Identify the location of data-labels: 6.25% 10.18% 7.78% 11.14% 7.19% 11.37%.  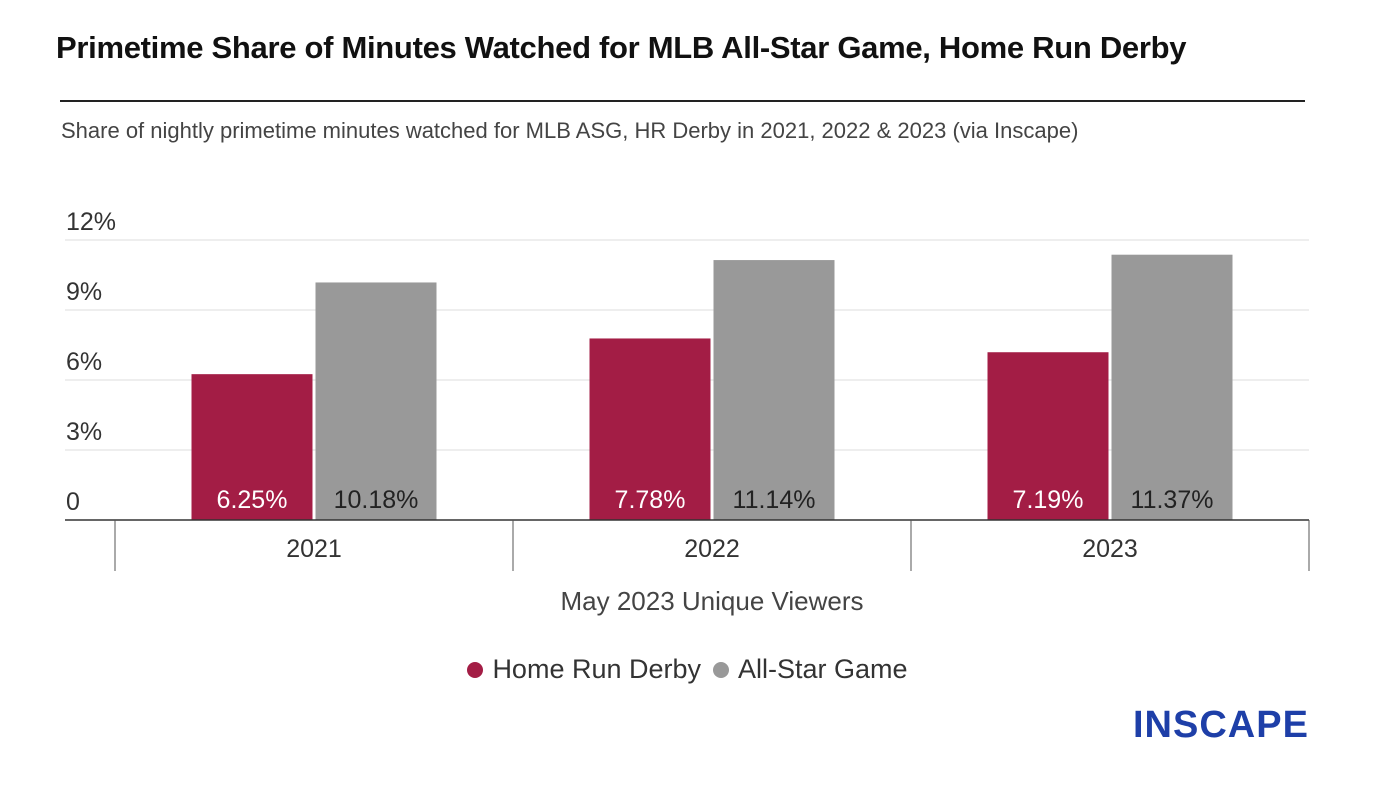
(715, 500).